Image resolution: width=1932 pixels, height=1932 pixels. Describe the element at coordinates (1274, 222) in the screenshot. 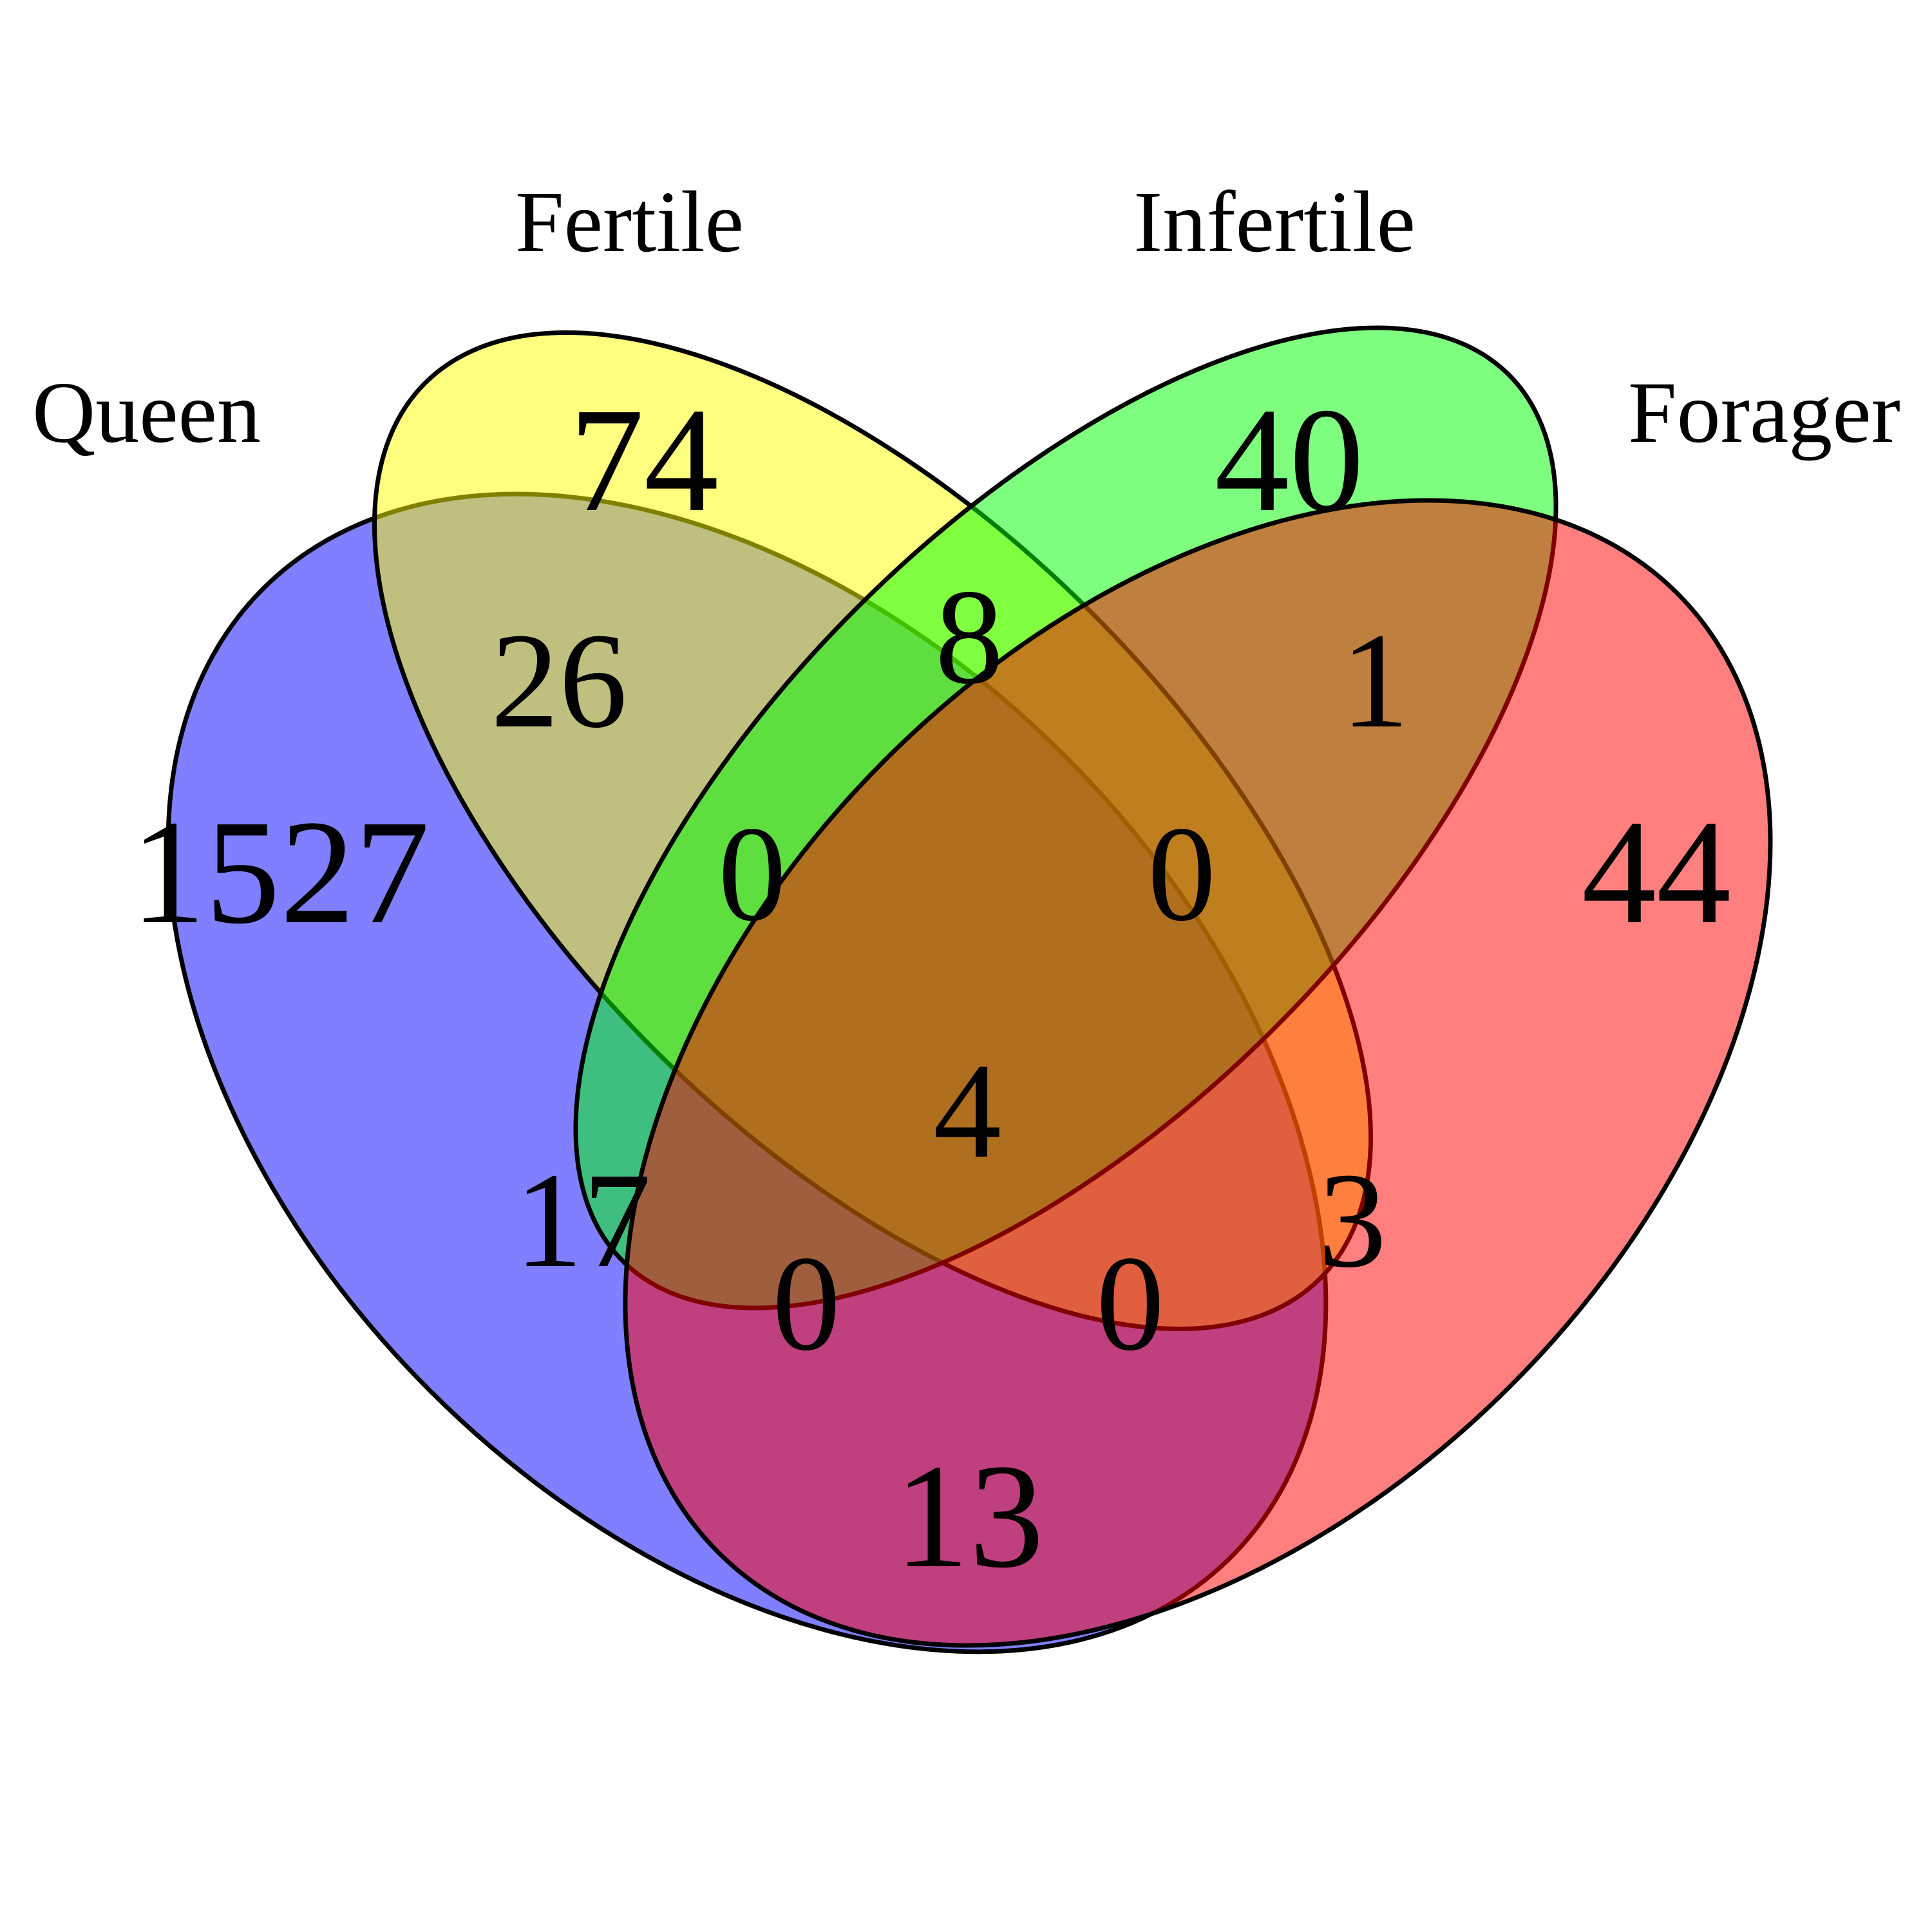

I see `set-label-infertile: Infertile` at that location.